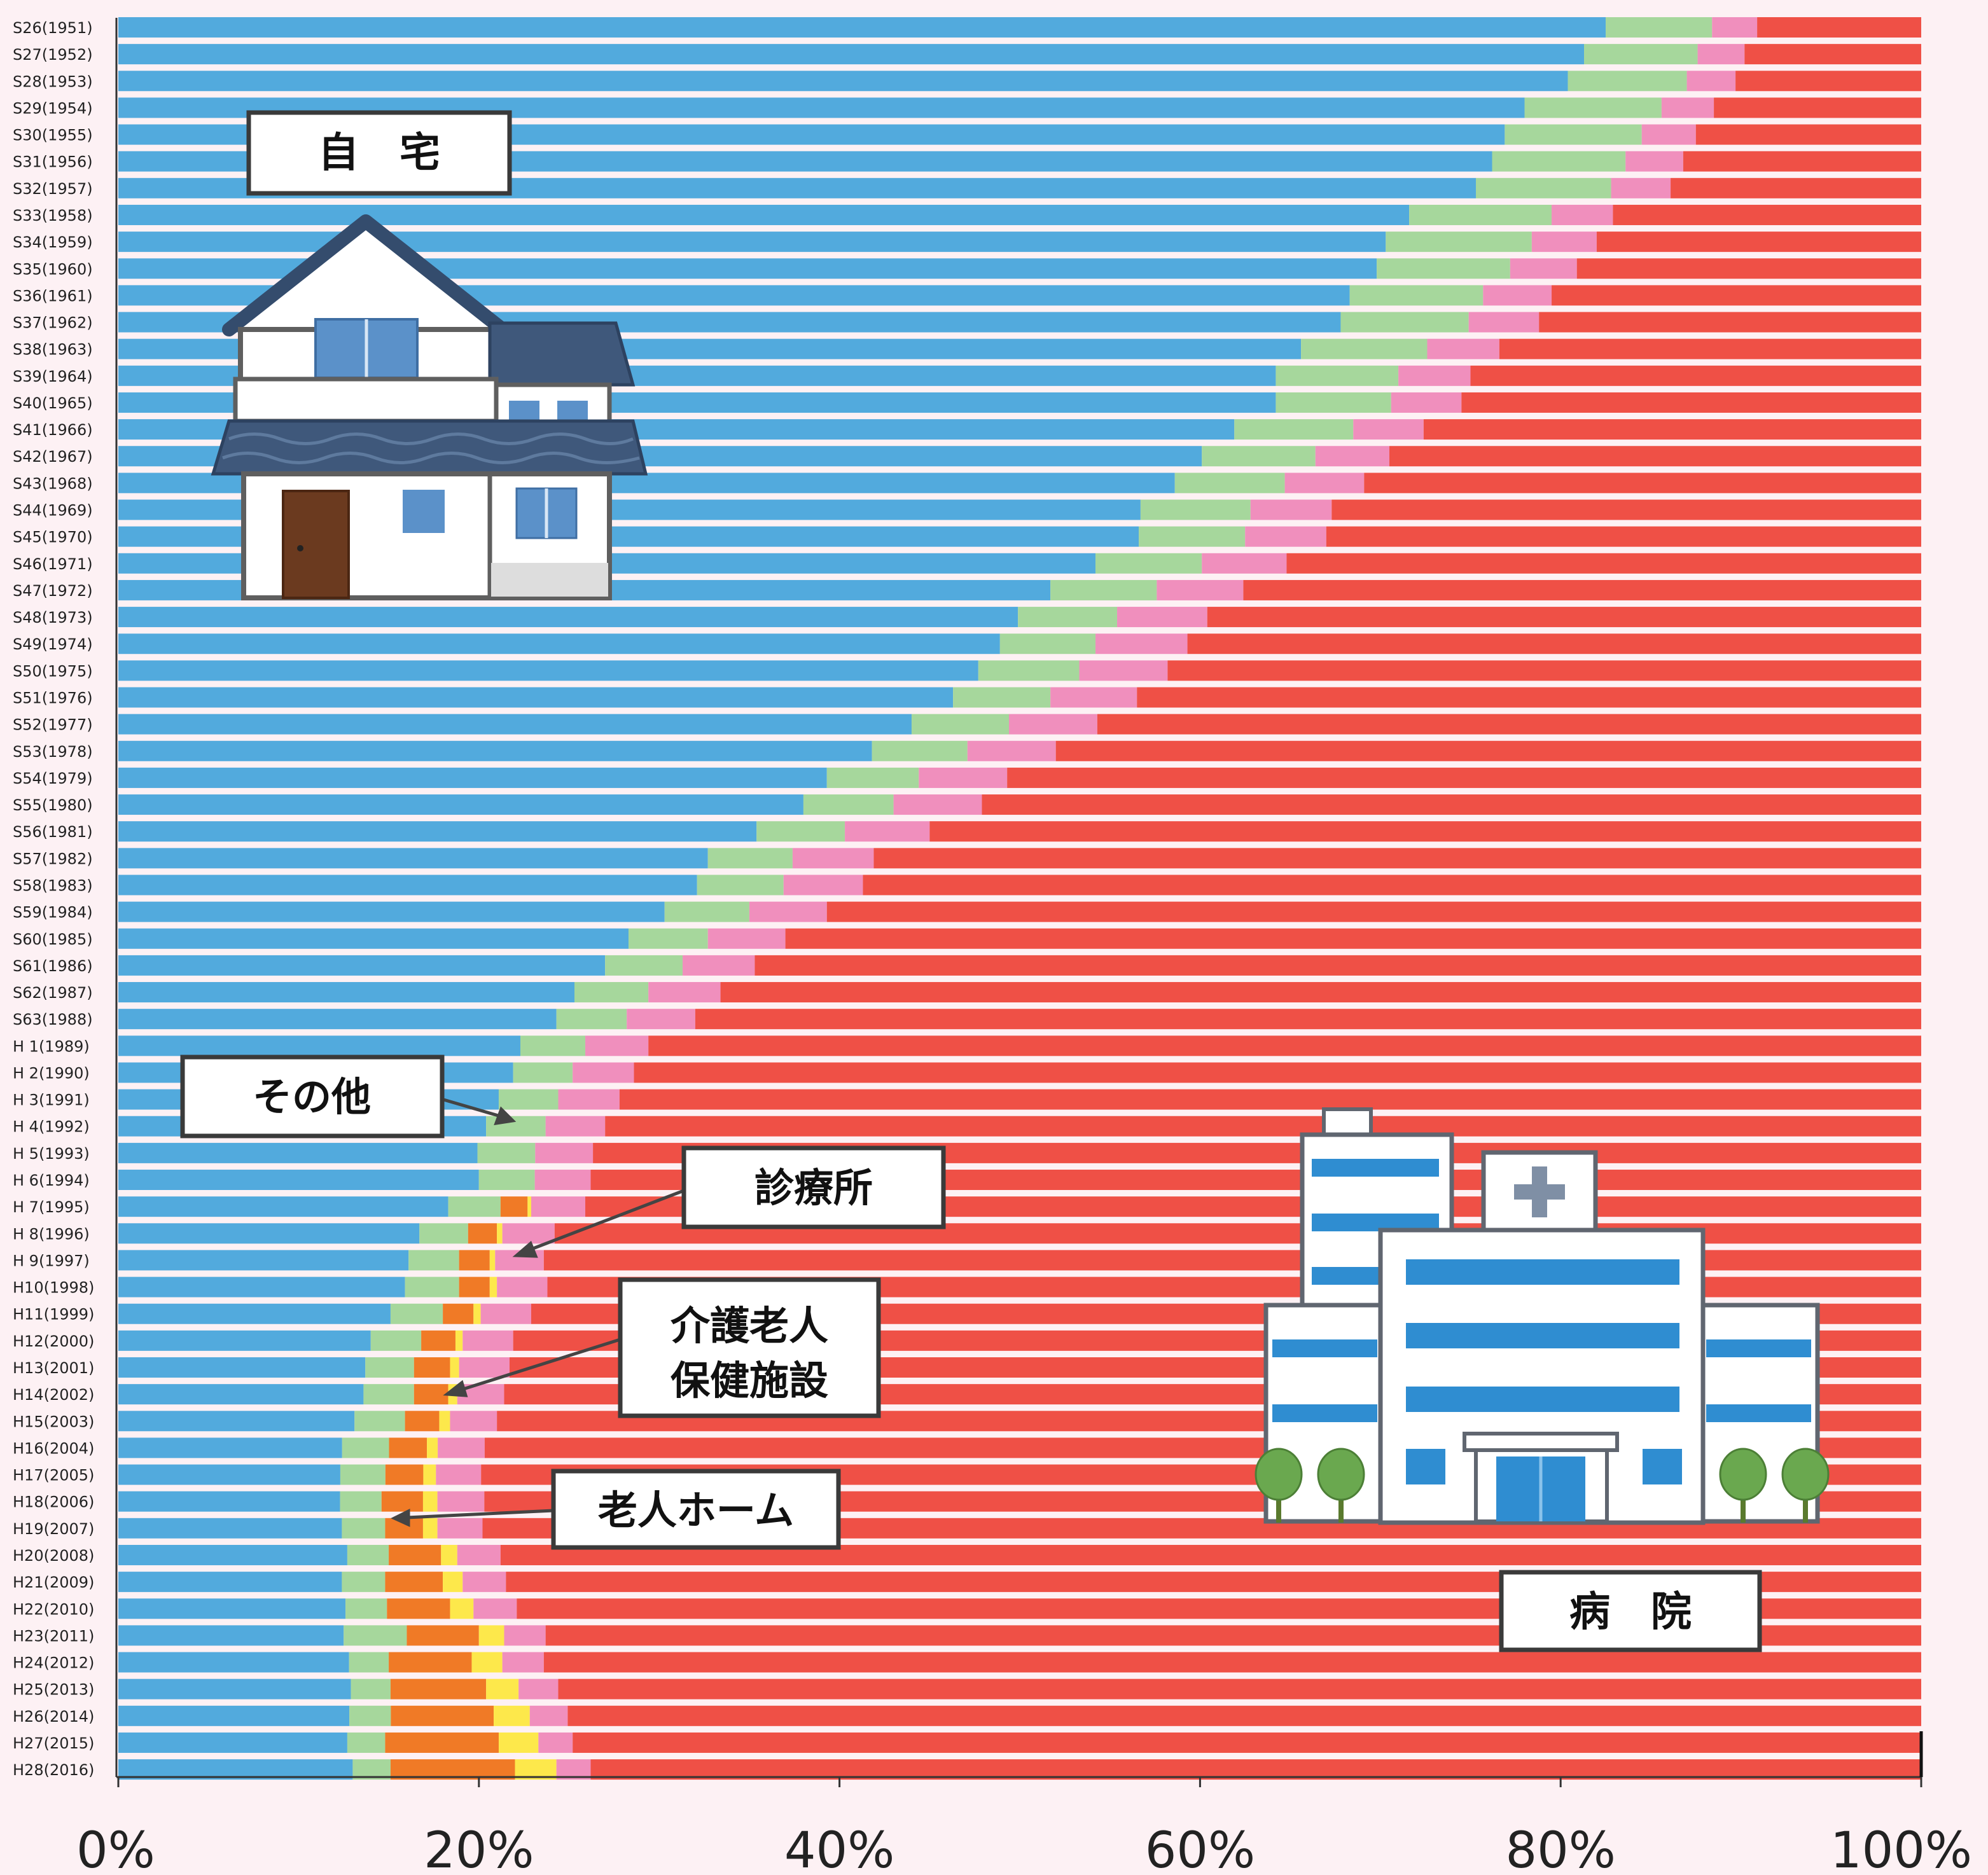  What do you see at coordinates (53, 564) in the screenshot?
I see `y-tick-label: S46(1971)` at bounding box center [53, 564].